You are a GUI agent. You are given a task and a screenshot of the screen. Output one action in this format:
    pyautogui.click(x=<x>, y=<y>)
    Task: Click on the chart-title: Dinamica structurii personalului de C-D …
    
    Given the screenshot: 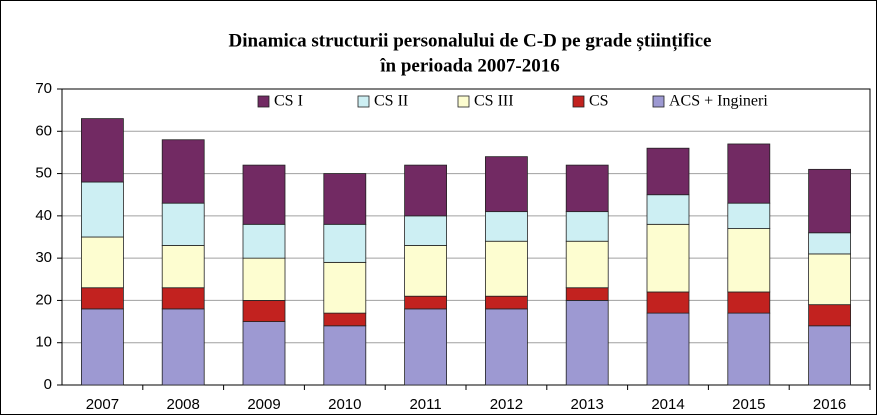 What is the action you would take?
    pyautogui.click(x=470, y=40)
    